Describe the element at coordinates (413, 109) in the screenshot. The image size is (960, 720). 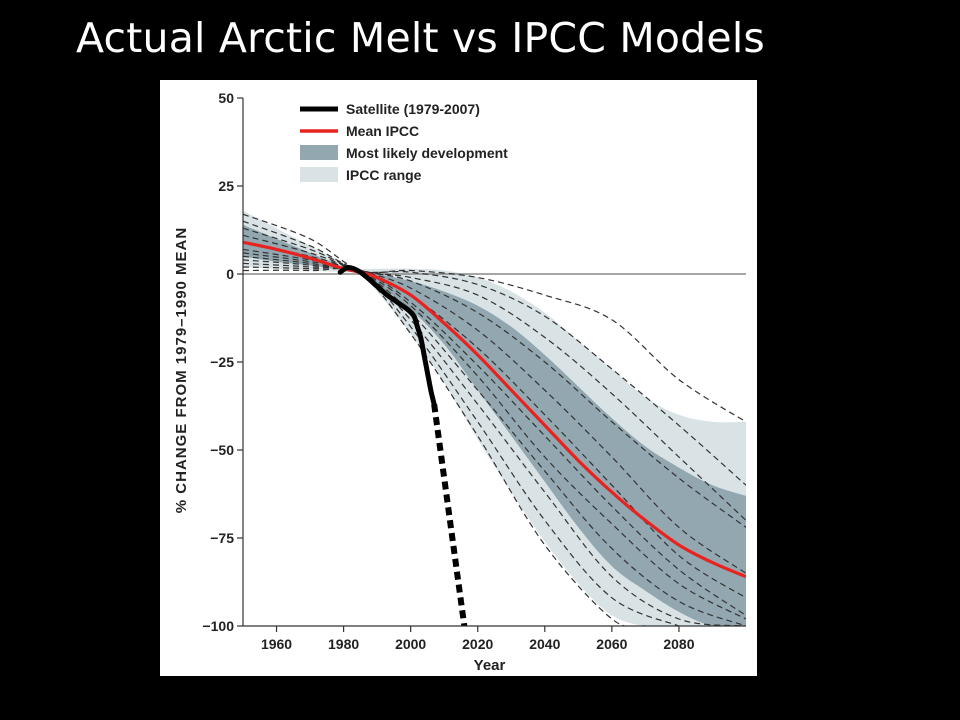
I see `legend-label: Satellite (1979-2007)` at that location.